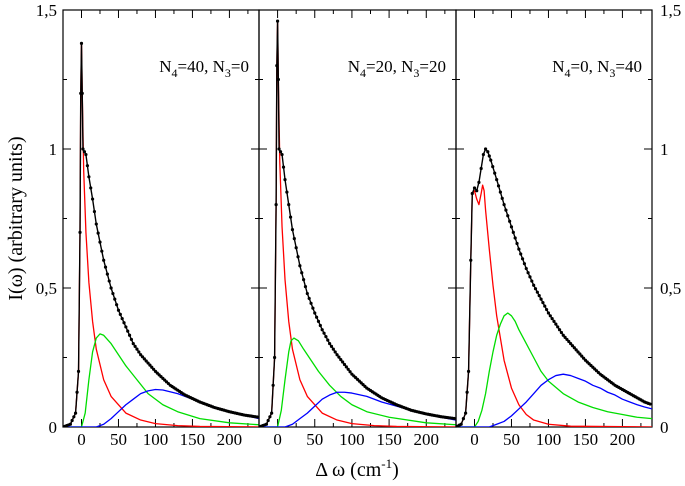 Image resolution: width=685 pixels, height=486 pixels. I want to click on y-tick-label-left: 1,5, so click(46, 10).